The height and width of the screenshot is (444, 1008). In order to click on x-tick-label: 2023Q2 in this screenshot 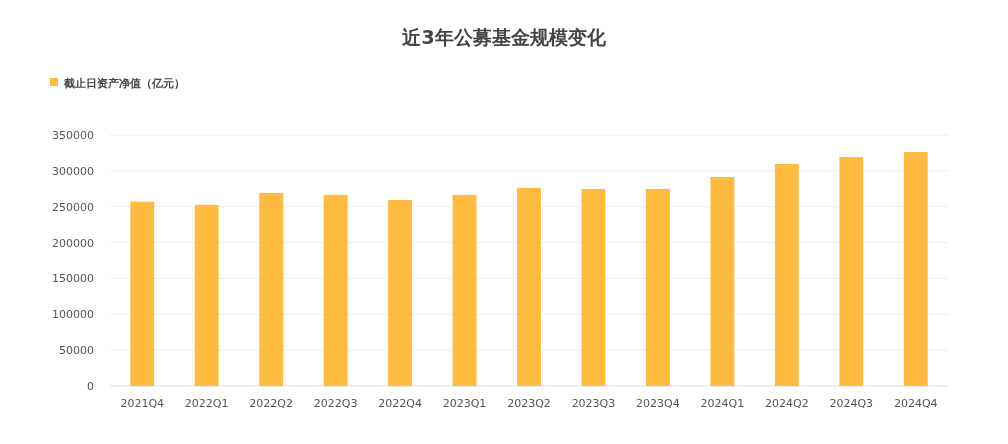, I will do `click(529, 403)`.